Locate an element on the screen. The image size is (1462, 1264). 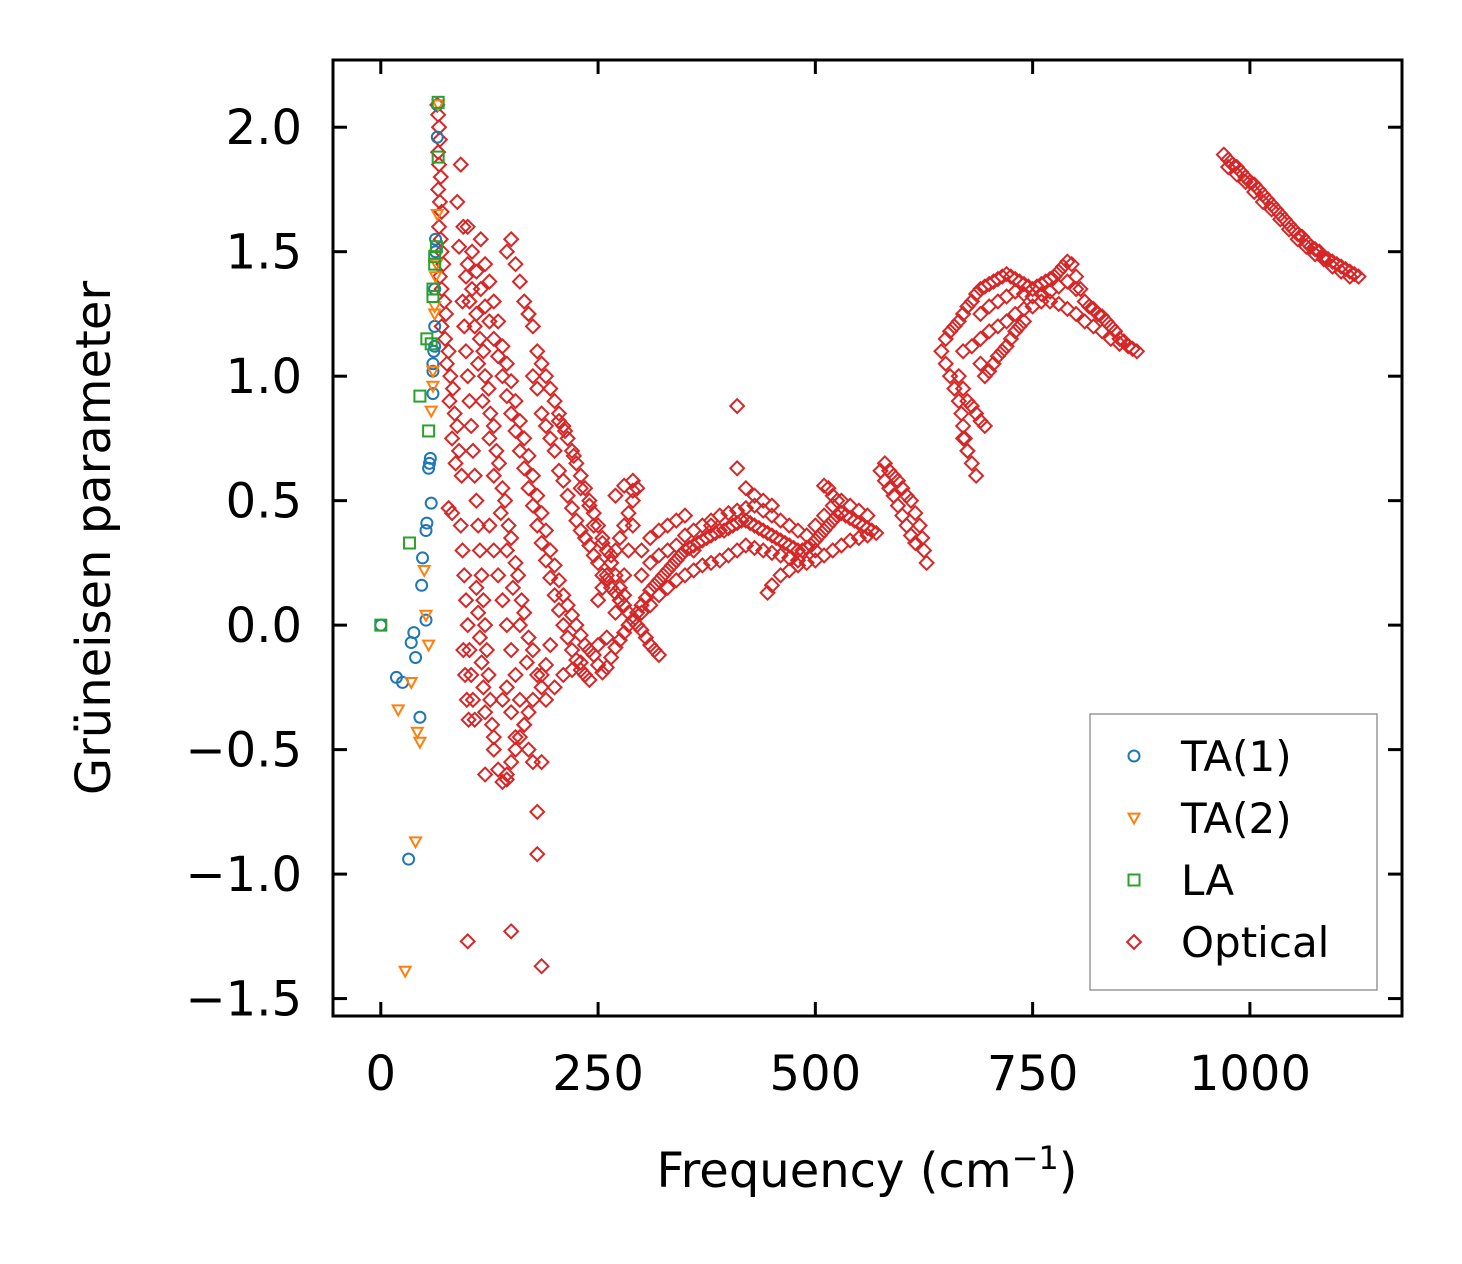
legend: TA(1) TA(2) LA Optical is located at coordinates (1233, 852).